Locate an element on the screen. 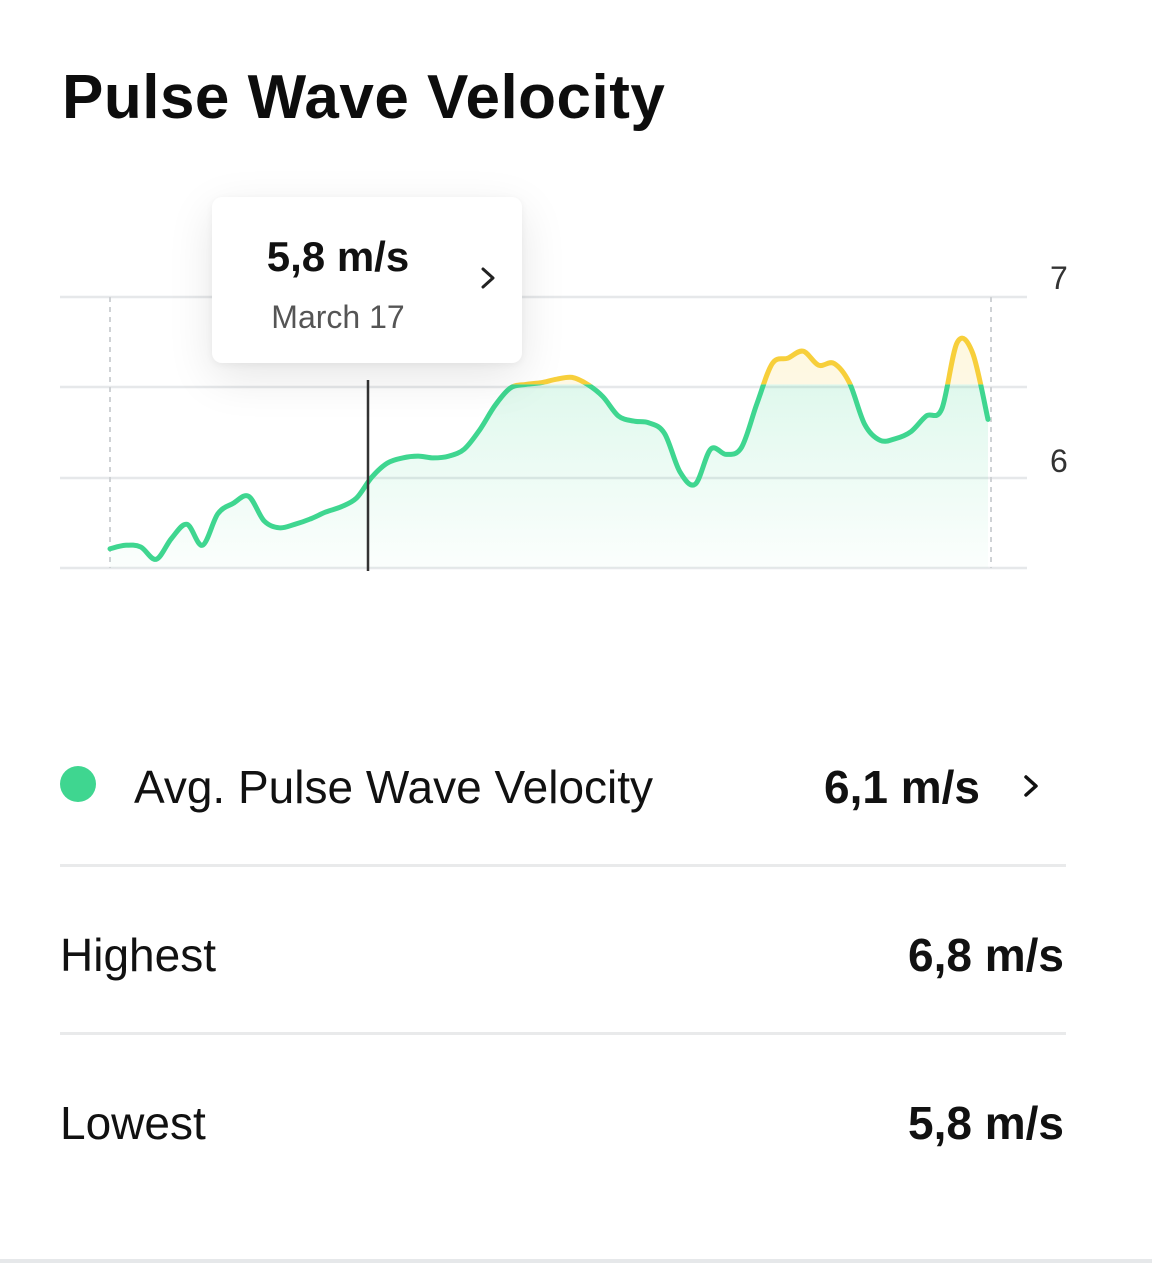 Image resolution: width=1152 pixels, height=1263 pixels. chart-area is located at coordinates (549, 453).